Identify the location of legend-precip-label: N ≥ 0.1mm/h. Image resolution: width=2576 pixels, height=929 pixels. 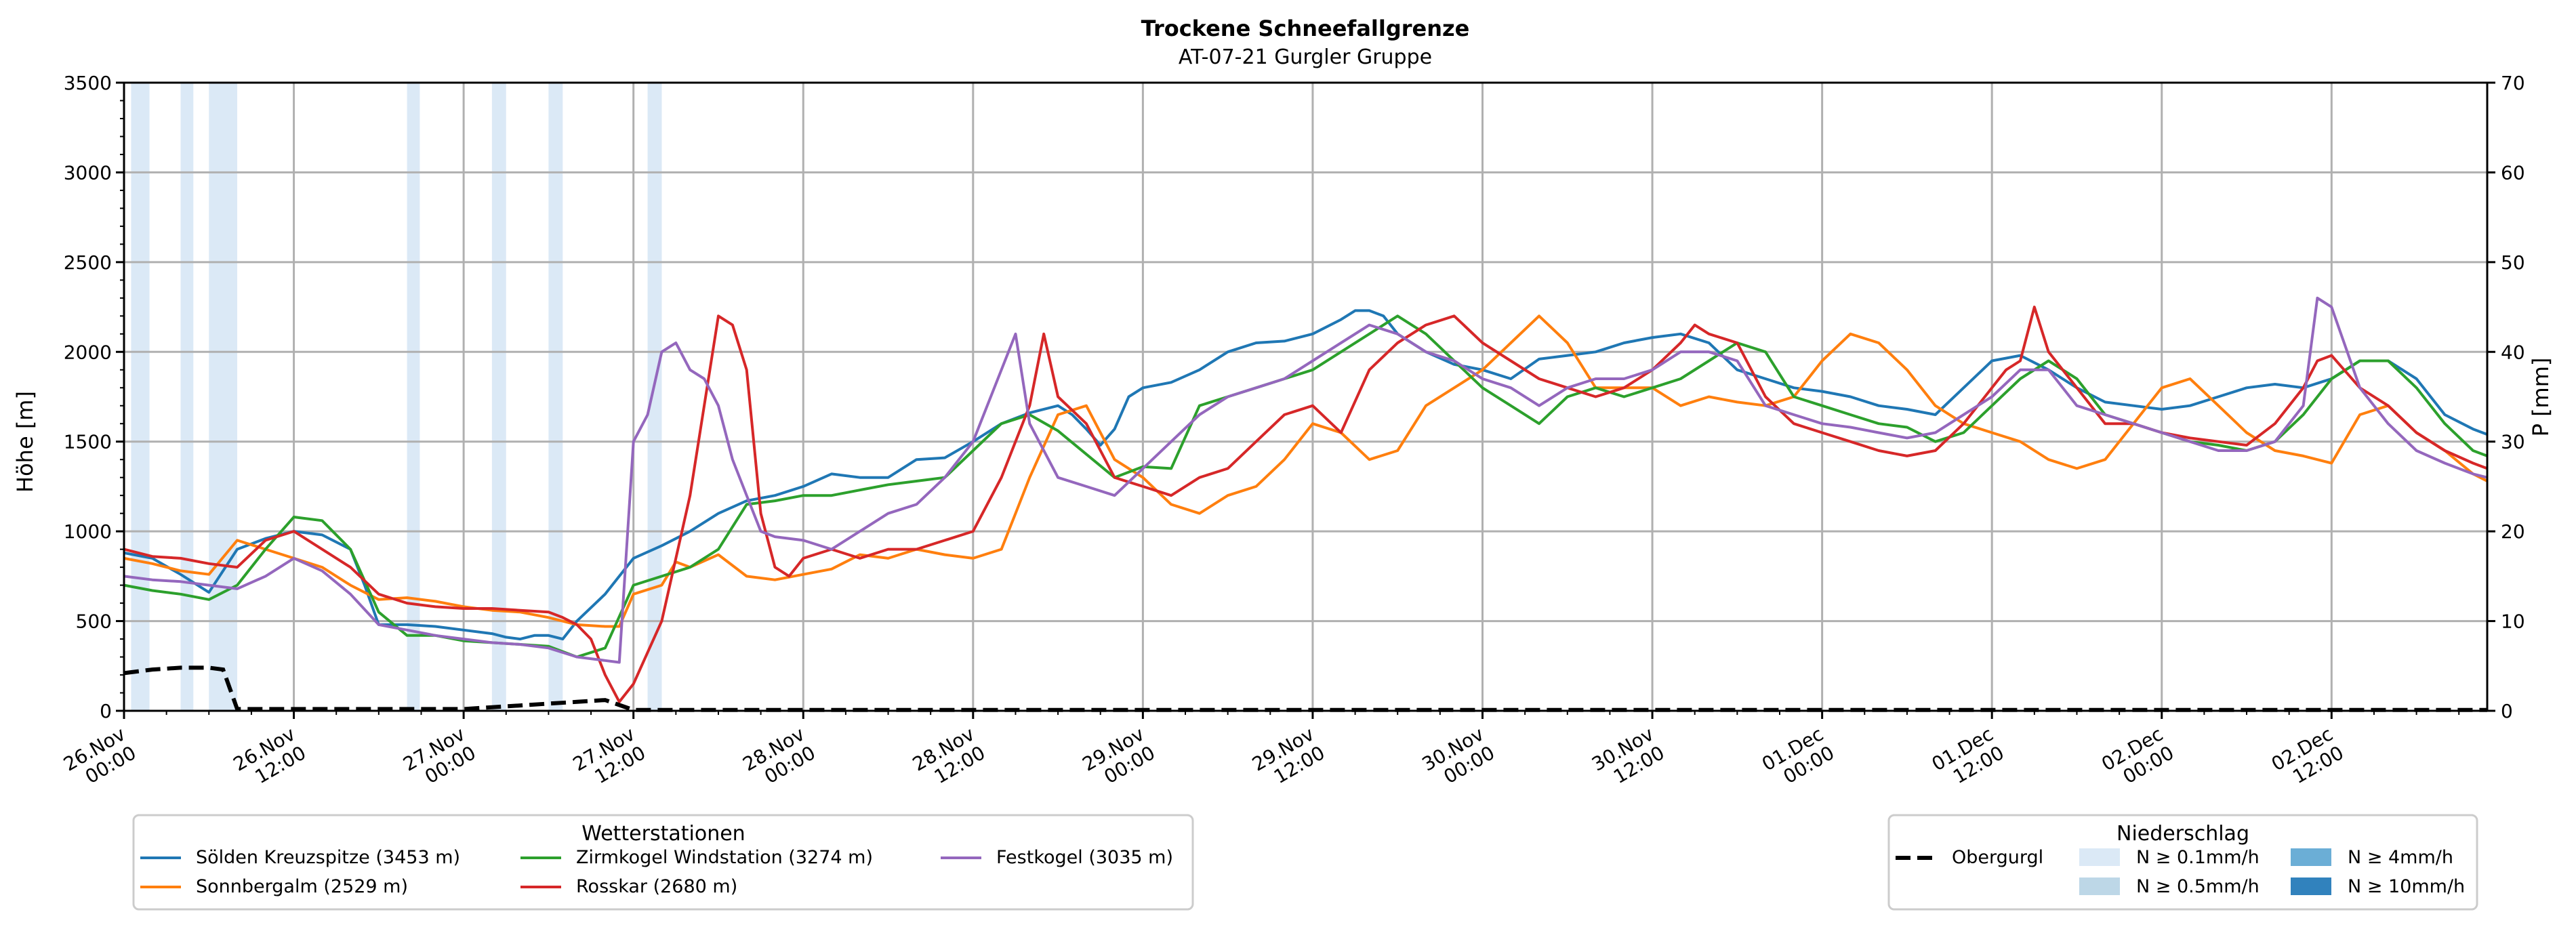
(2198, 858).